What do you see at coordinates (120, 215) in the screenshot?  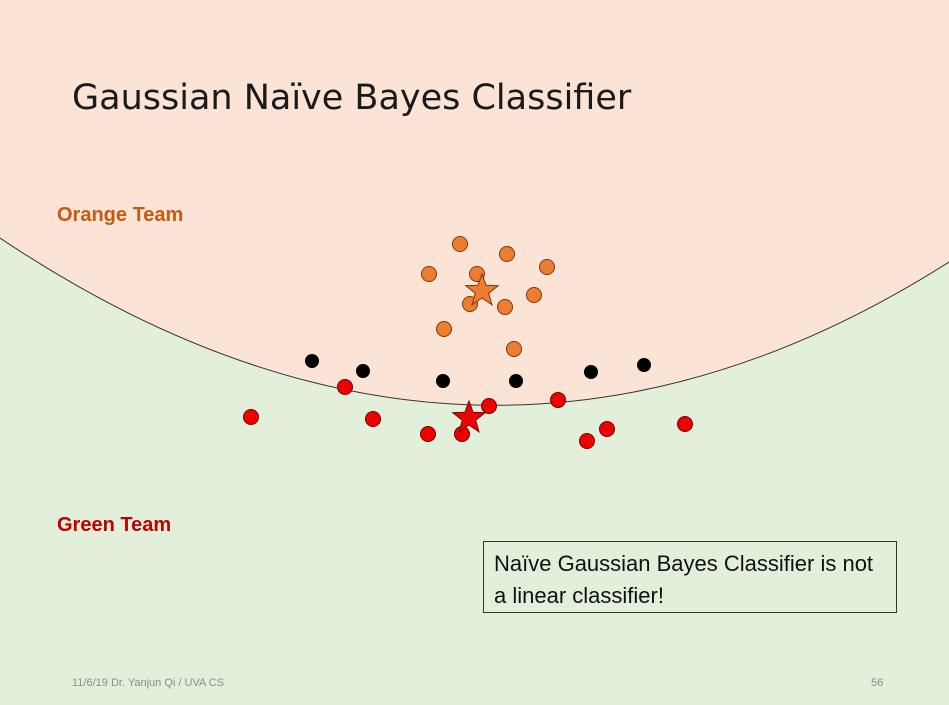 I see `orange-team-label: Orange Team` at bounding box center [120, 215].